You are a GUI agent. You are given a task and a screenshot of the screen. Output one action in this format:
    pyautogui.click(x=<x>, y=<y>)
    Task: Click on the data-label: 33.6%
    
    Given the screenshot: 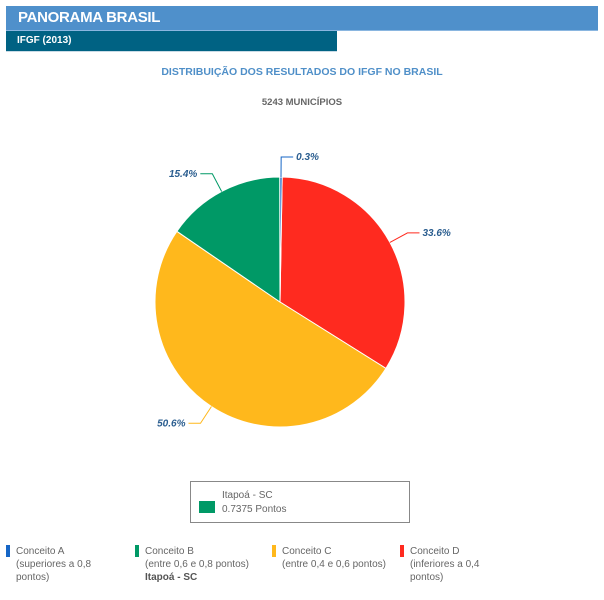 What is the action you would take?
    pyautogui.click(x=436, y=233)
    